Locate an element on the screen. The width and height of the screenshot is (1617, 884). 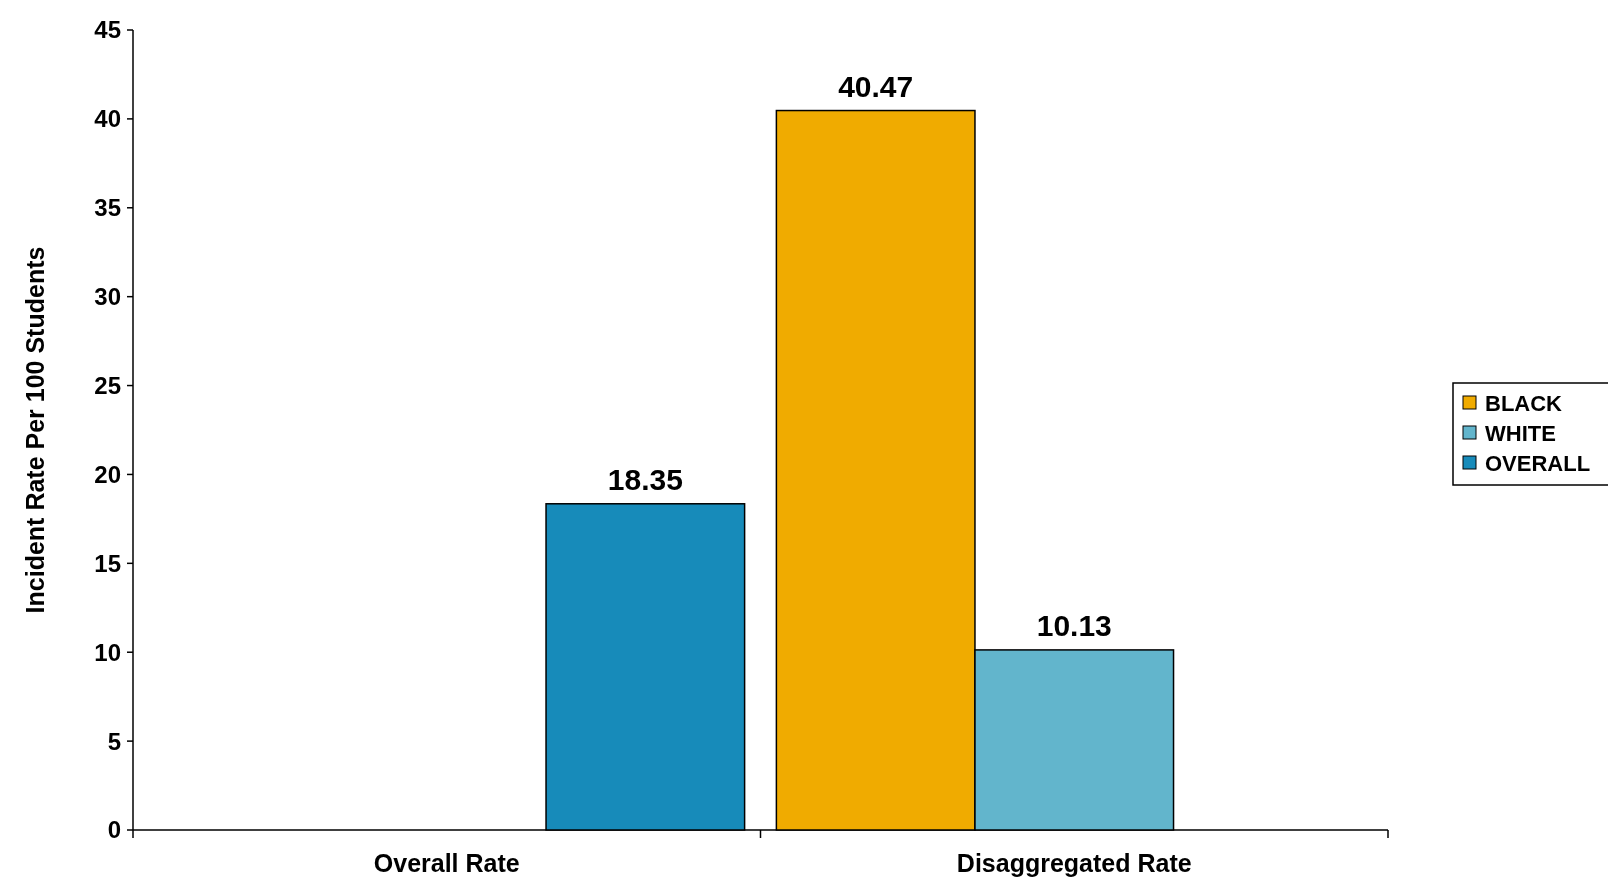
legend-label: WHITE is located at coordinates (1520, 433).